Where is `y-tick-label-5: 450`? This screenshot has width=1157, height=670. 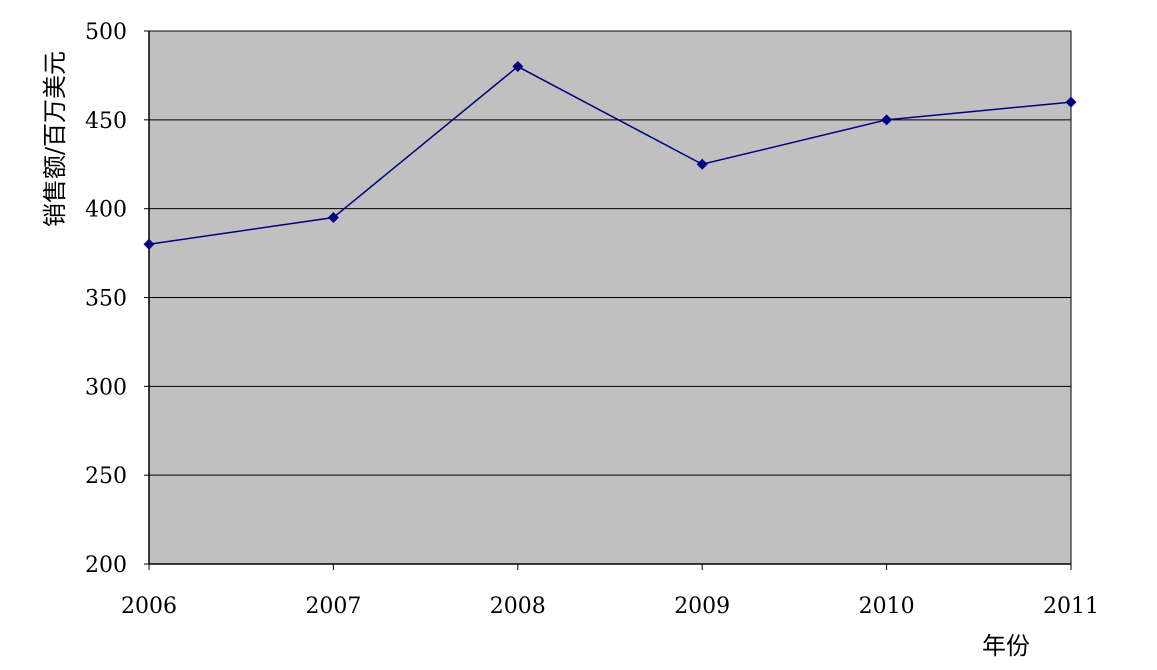
y-tick-label-5: 450 is located at coordinates (106, 121).